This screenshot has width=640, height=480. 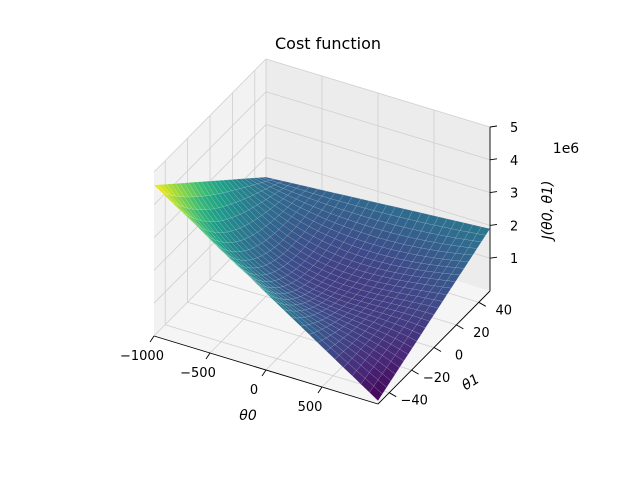 I want to click on z-tick-label: 2, so click(x=514, y=226).